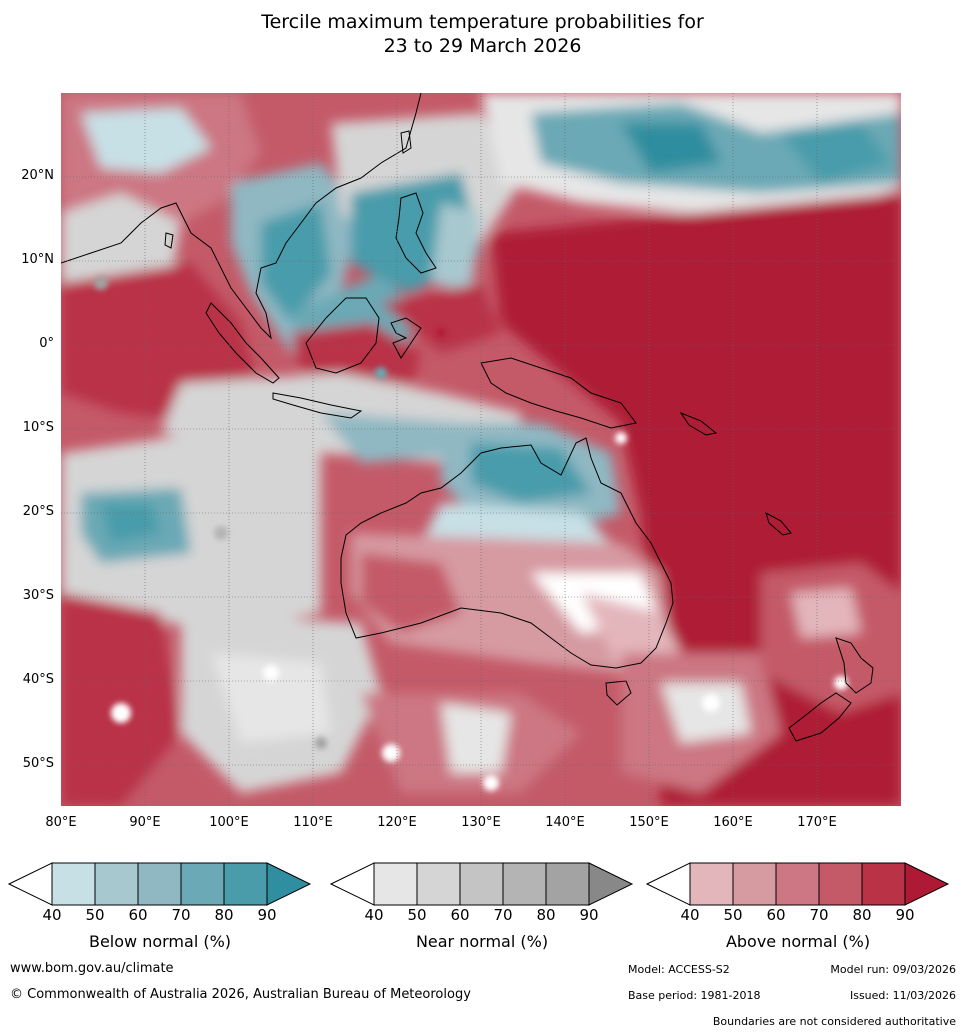 The image size is (965, 1035). I want to click on above-tick: 60, so click(776, 915).